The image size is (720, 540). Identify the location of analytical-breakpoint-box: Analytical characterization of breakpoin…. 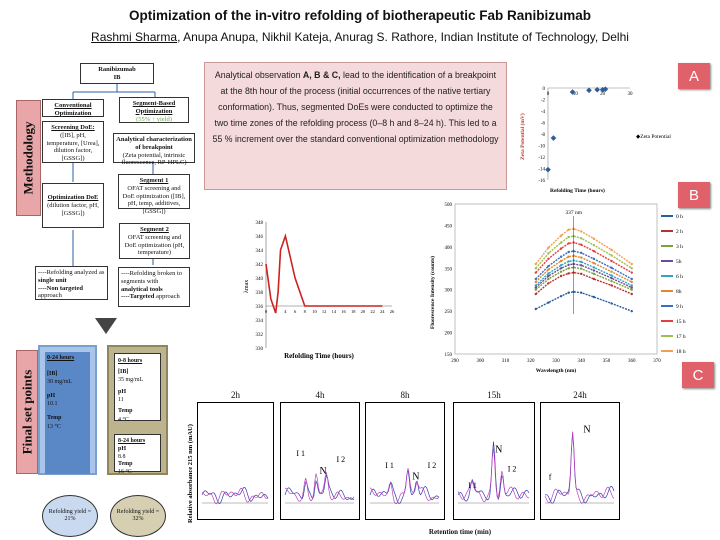
(154, 149).